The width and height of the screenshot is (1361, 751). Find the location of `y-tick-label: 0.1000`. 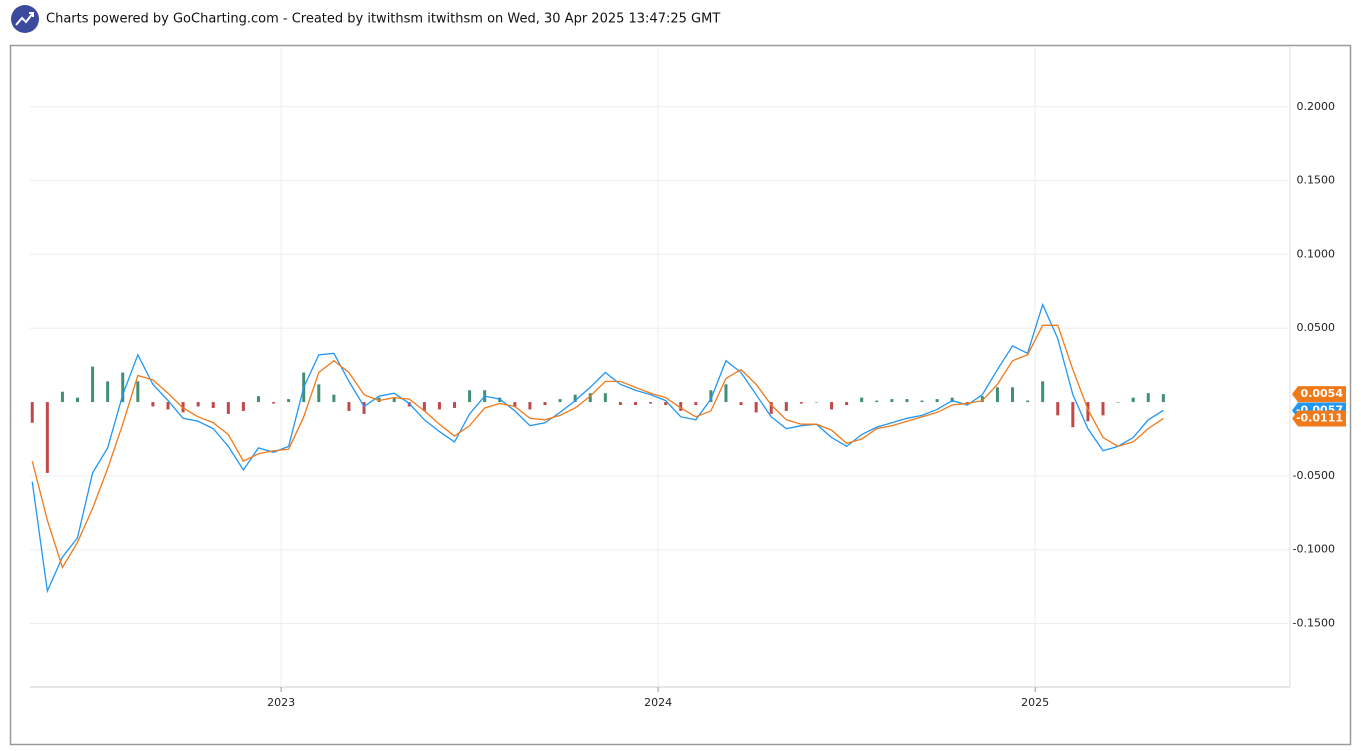

y-tick-label: 0.1000 is located at coordinates (1316, 253).